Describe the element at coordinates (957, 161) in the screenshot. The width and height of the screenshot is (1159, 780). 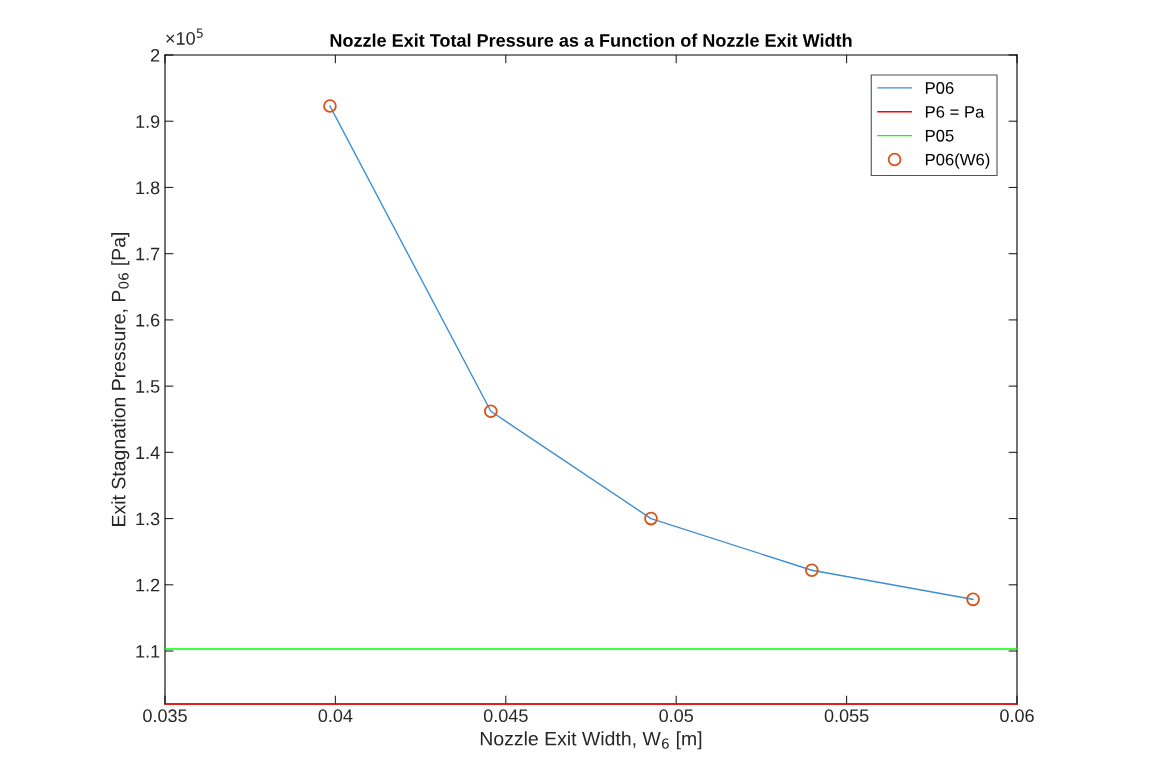
I see `legend-label: P06(W6)` at that location.